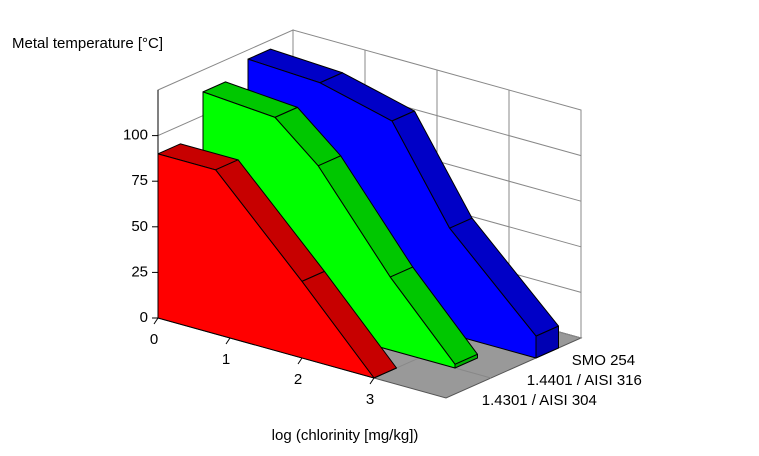  Describe the element at coordinates (370, 399) in the screenshot. I see `x-tick-label: 3` at that location.